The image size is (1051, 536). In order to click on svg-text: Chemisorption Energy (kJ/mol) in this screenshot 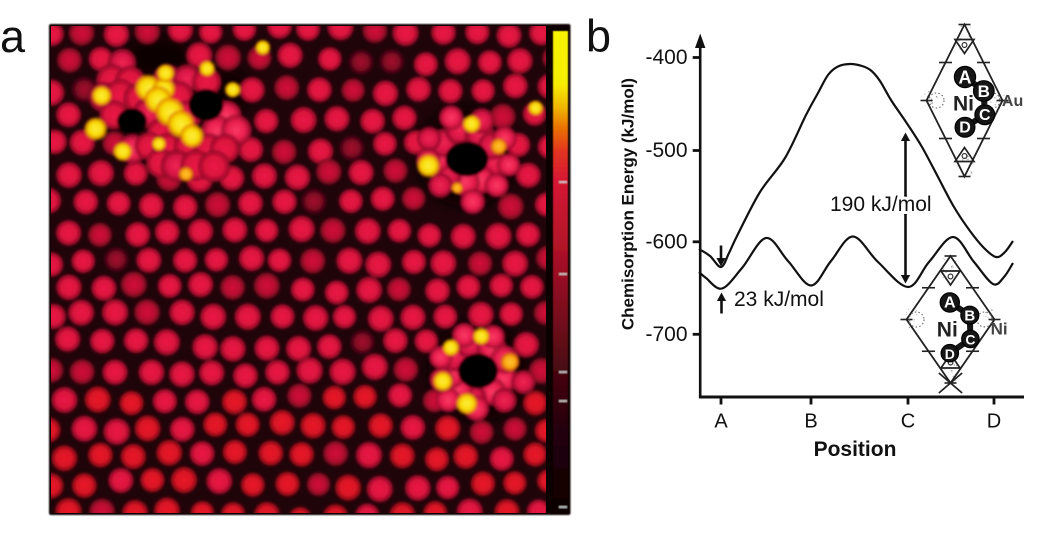, I will do `click(628, 204)`.